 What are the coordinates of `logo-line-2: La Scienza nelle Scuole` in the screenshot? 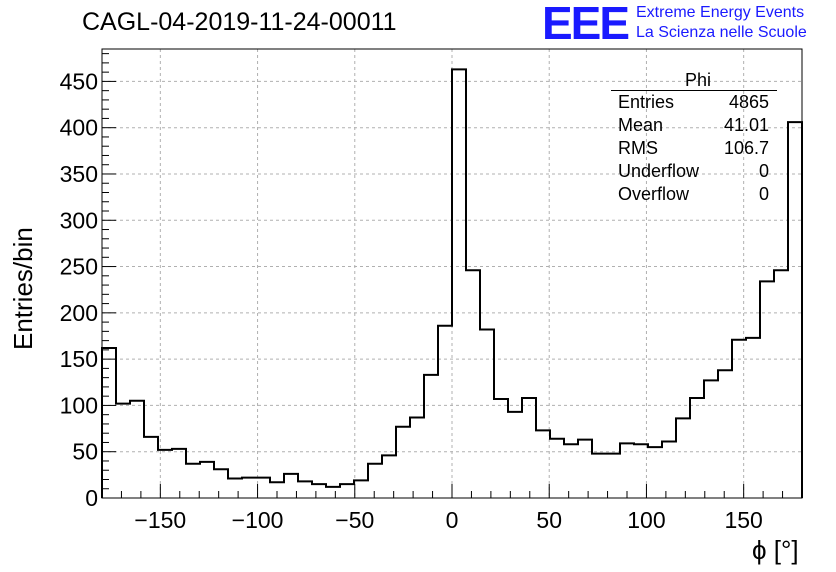 It's located at (721, 32).